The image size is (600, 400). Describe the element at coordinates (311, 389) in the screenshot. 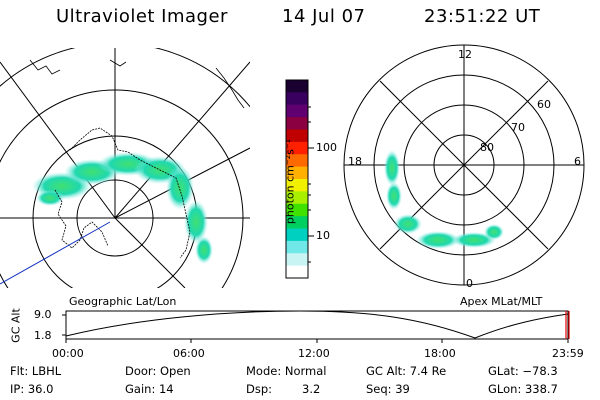

I see `dsp-value: 3.2` at that location.